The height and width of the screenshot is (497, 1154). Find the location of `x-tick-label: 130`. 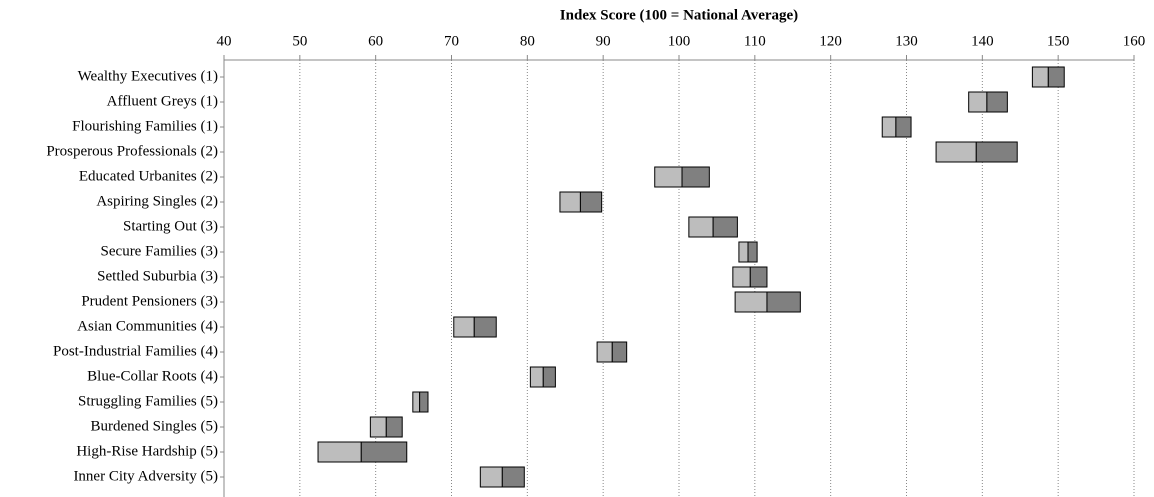

x-tick-label: 130 is located at coordinates (906, 41).